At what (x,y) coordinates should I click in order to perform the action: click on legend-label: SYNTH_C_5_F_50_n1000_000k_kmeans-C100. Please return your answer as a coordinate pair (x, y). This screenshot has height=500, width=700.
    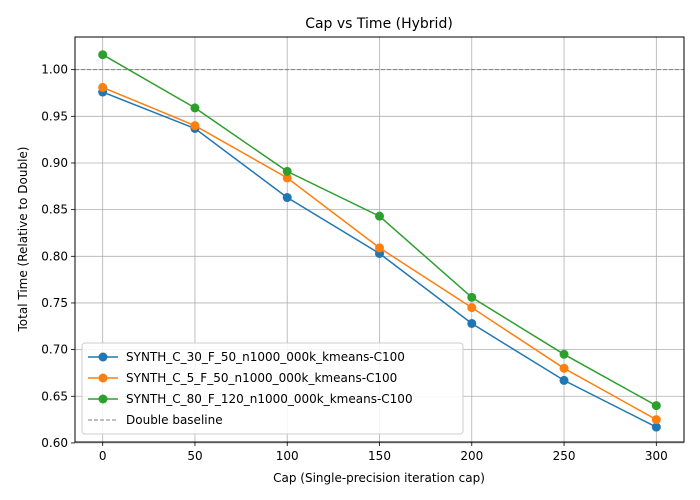
    Looking at the image, I should click on (261, 378).